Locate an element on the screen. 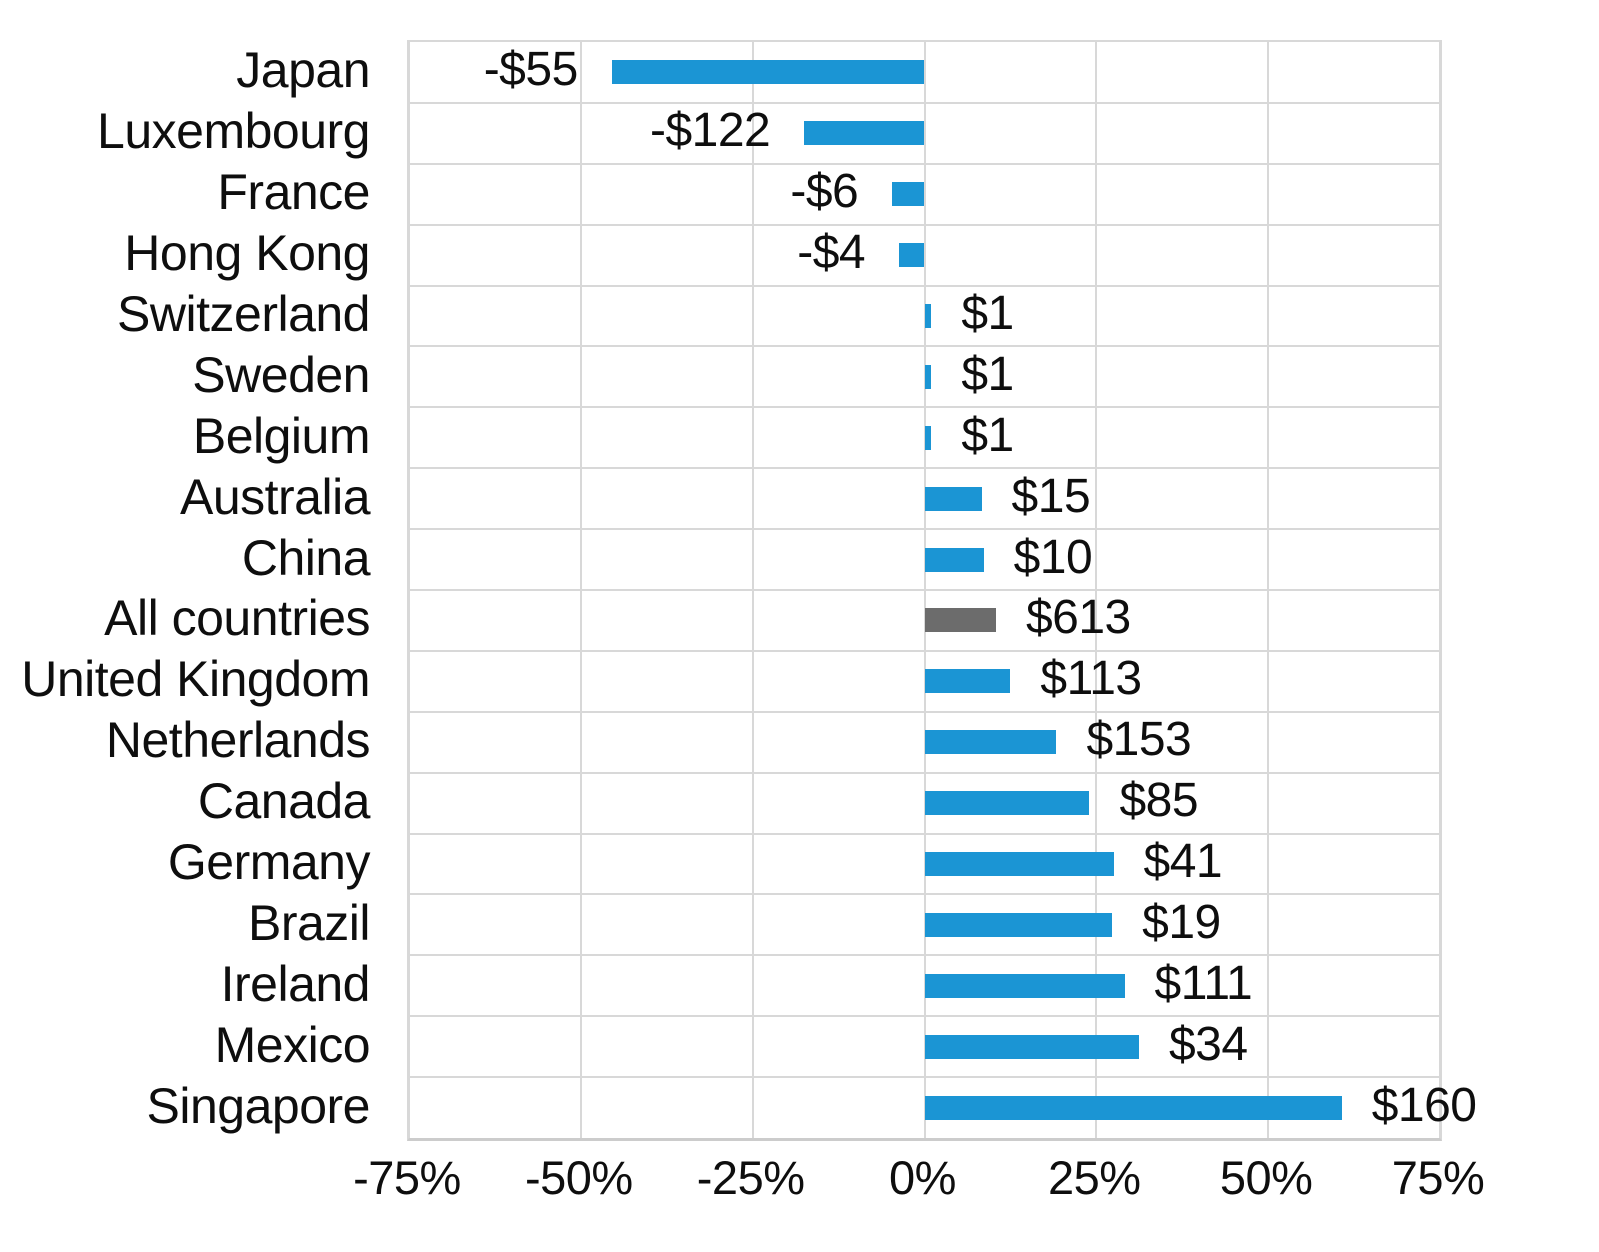  x-tick-label: 50% is located at coordinates (1266, 1177).